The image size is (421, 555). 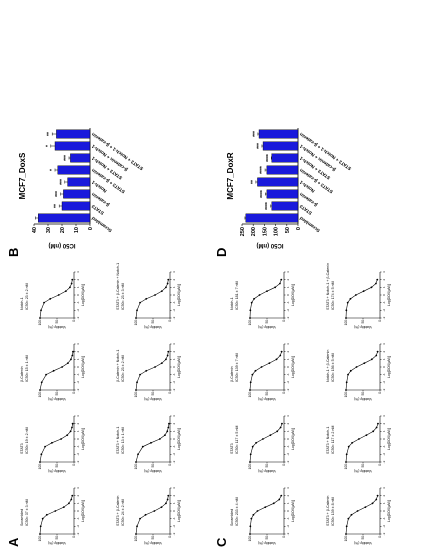 I want to click on panel-b-significance: *, so click(x=48, y=146).